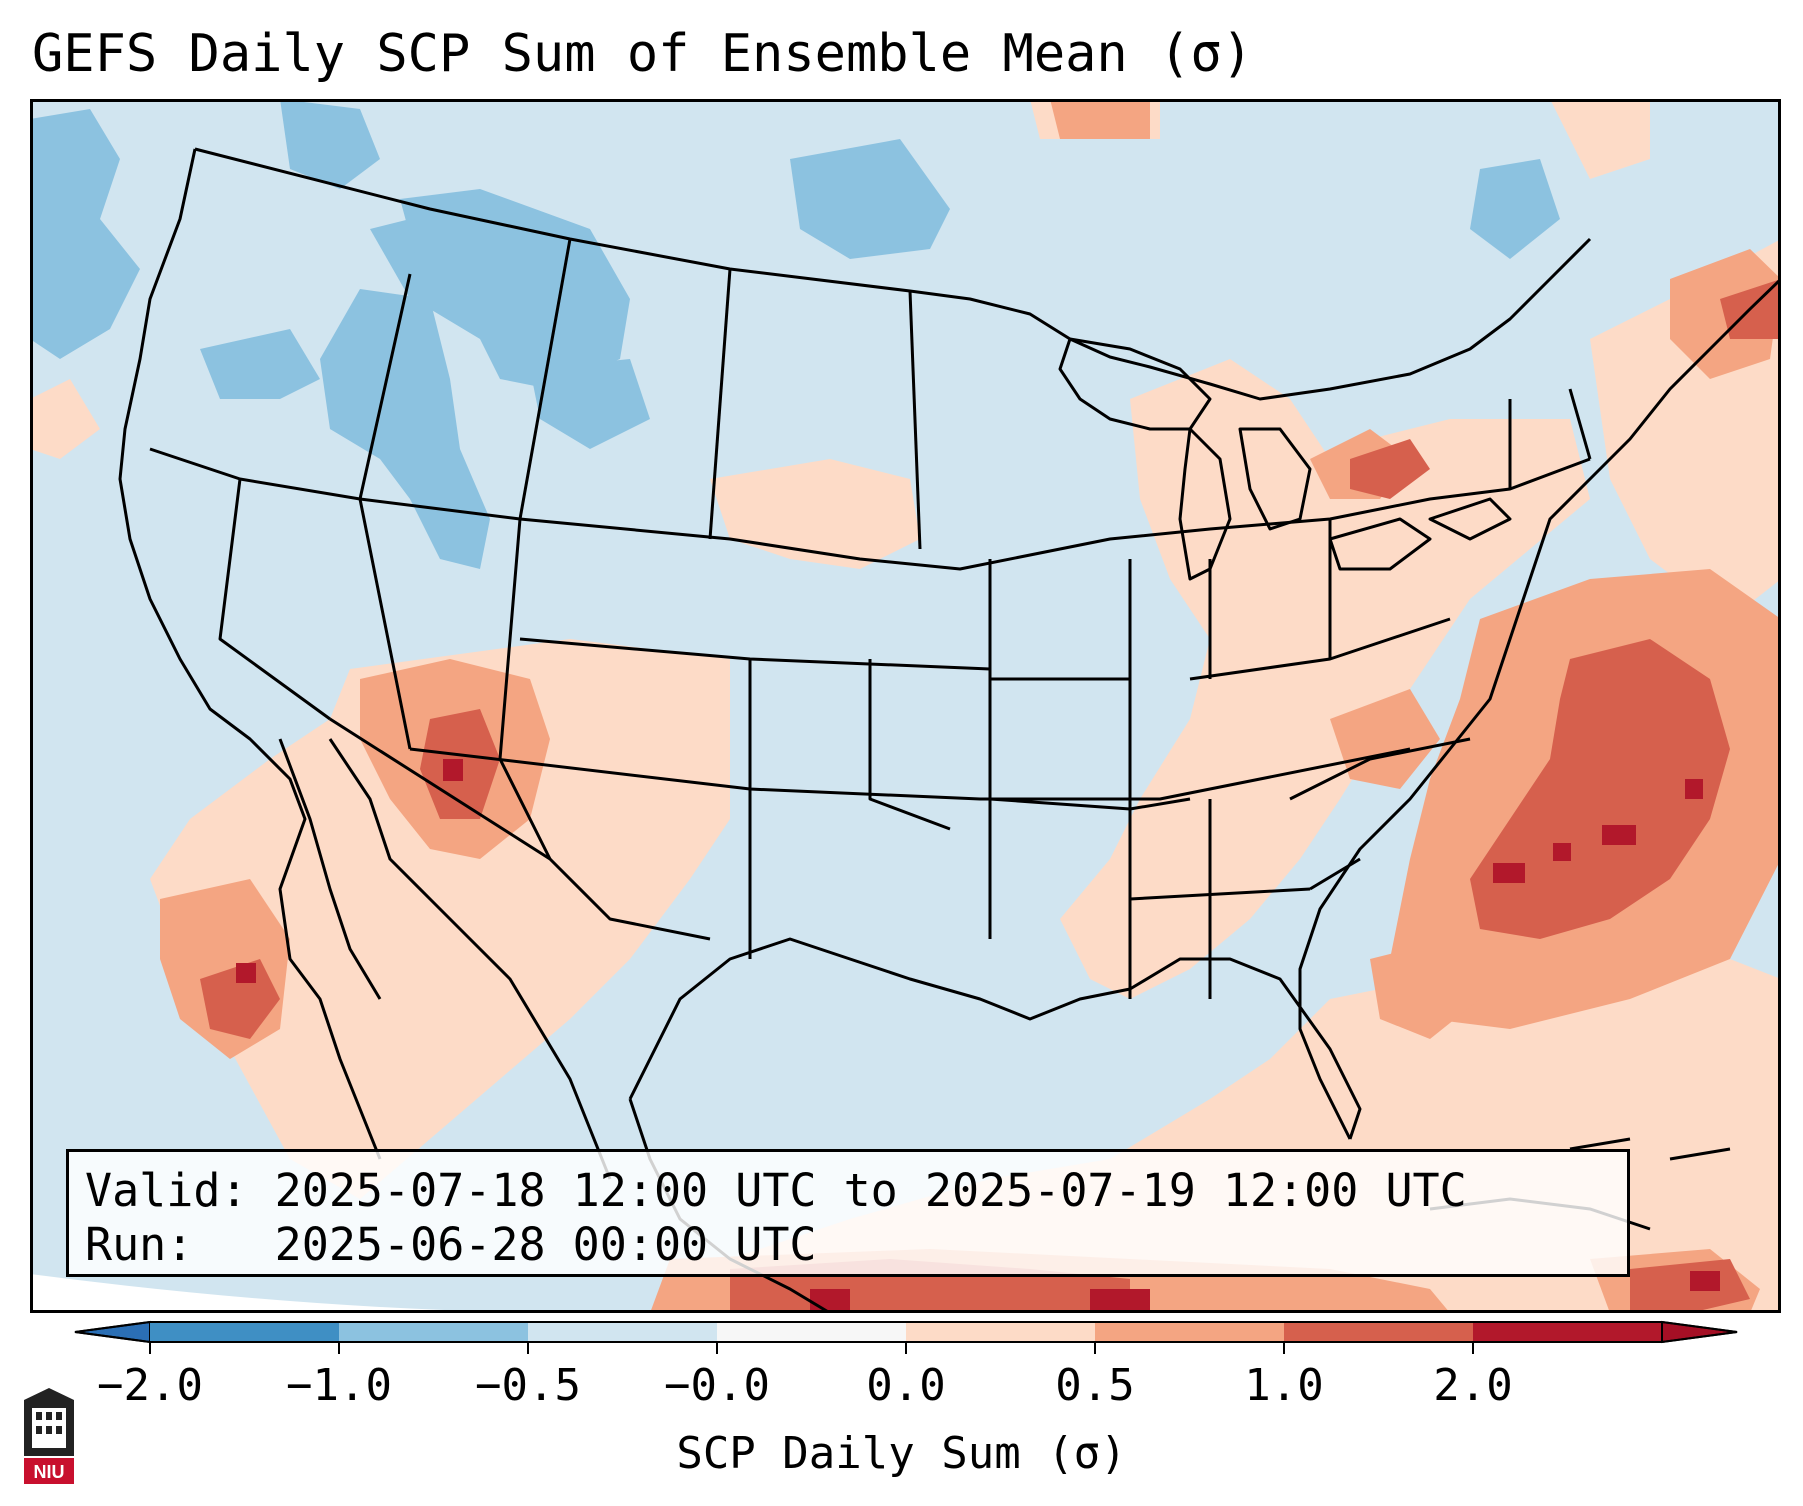 The image size is (1803, 1506). Describe the element at coordinates (528, 1385) in the screenshot. I see `colorbar-tick-label: −0.5` at that location.